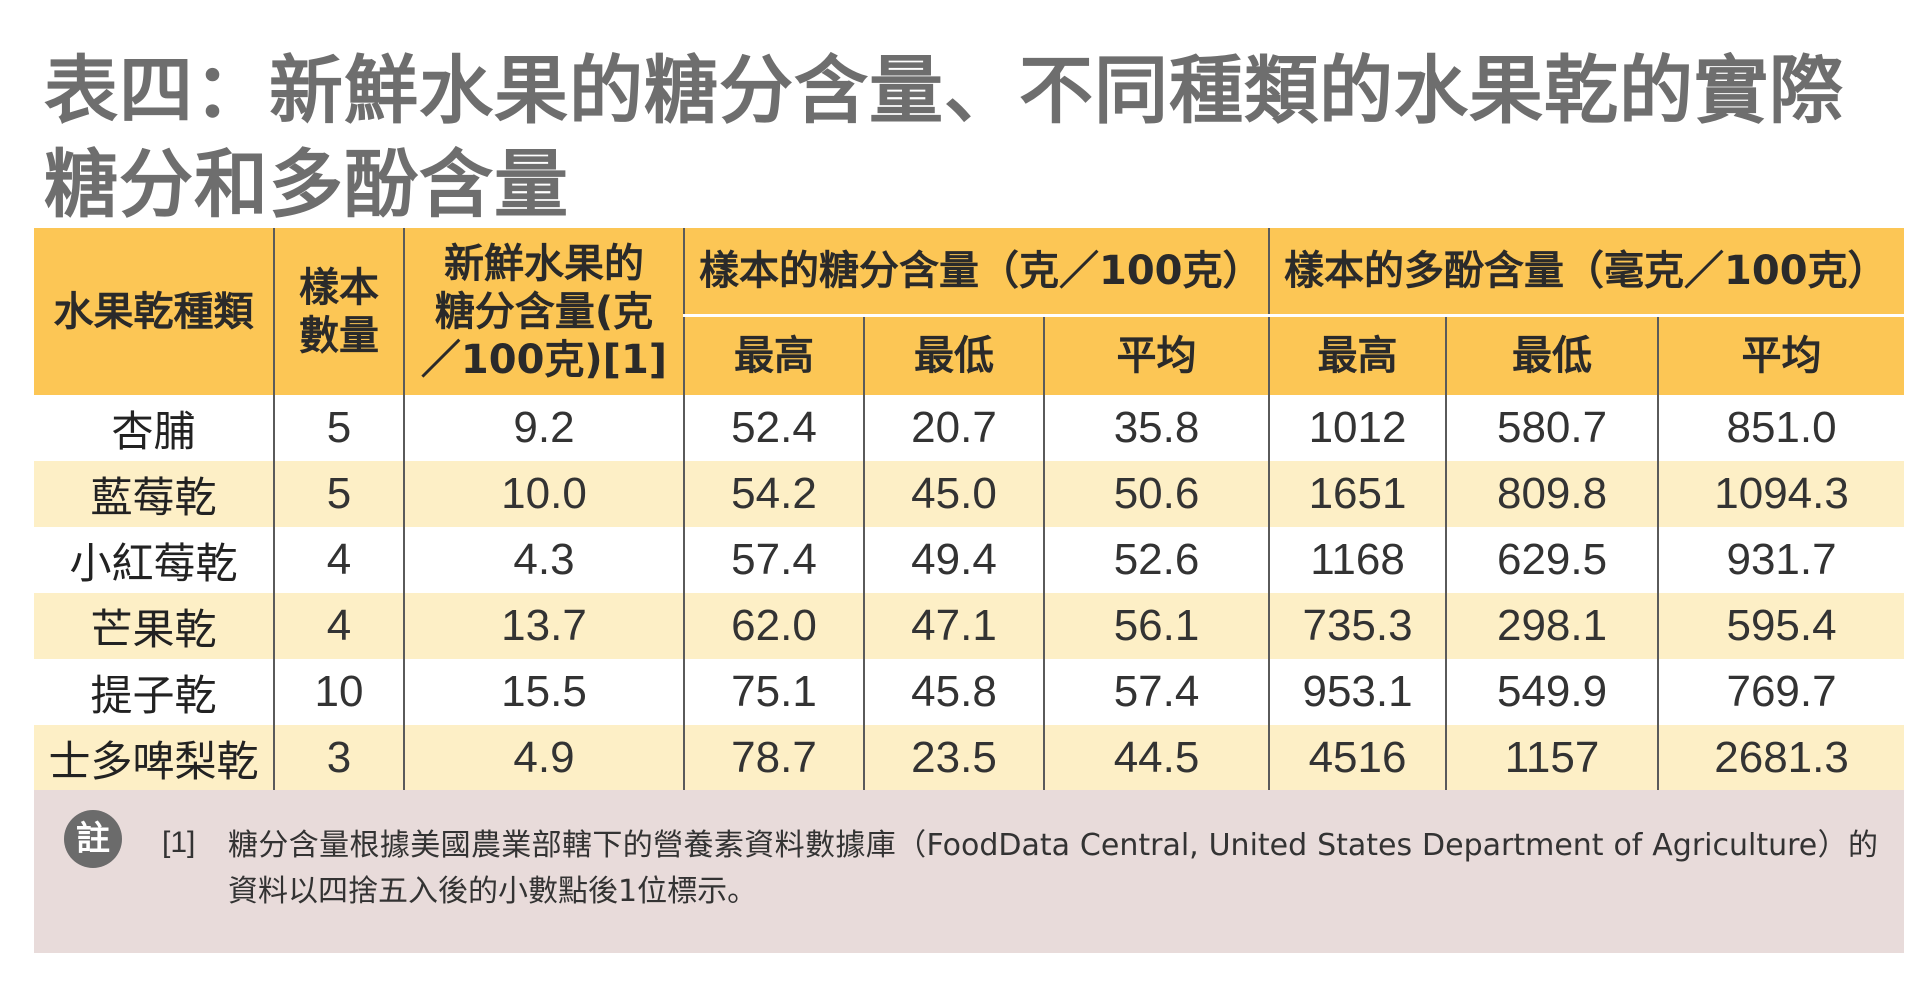  I want to click on cell-sugar-max: 62.0, so click(773, 626).